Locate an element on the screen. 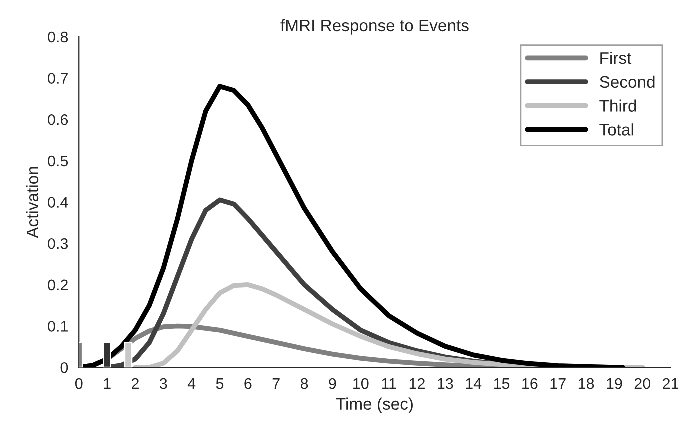  x-tick-label: 15 is located at coordinates (502, 384).